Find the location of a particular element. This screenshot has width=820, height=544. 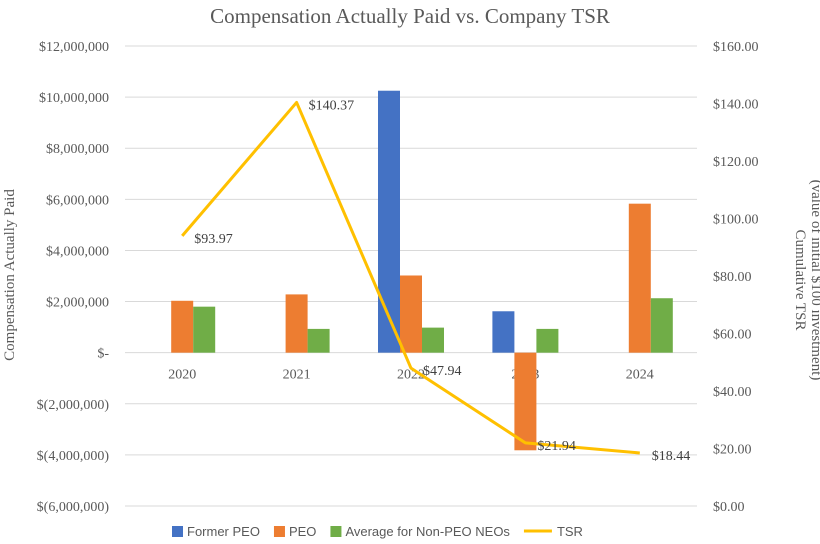

tsr-data-label: $93.97 is located at coordinates (213, 239).